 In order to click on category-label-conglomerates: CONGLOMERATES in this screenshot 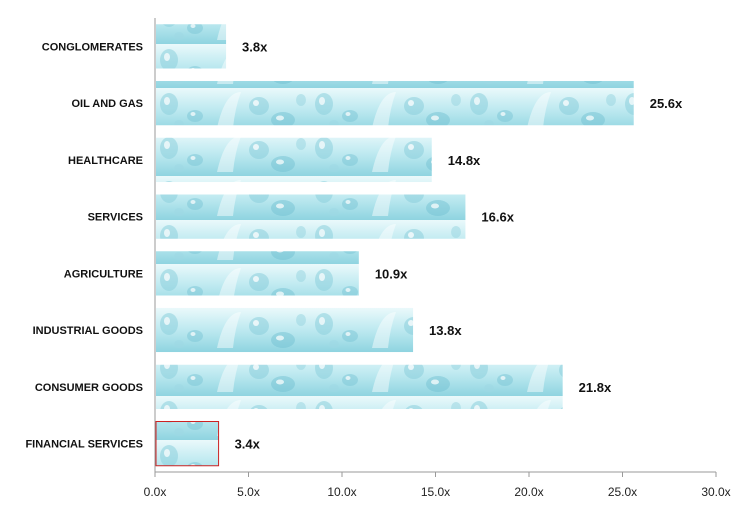, I will do `click(92, 47)`.